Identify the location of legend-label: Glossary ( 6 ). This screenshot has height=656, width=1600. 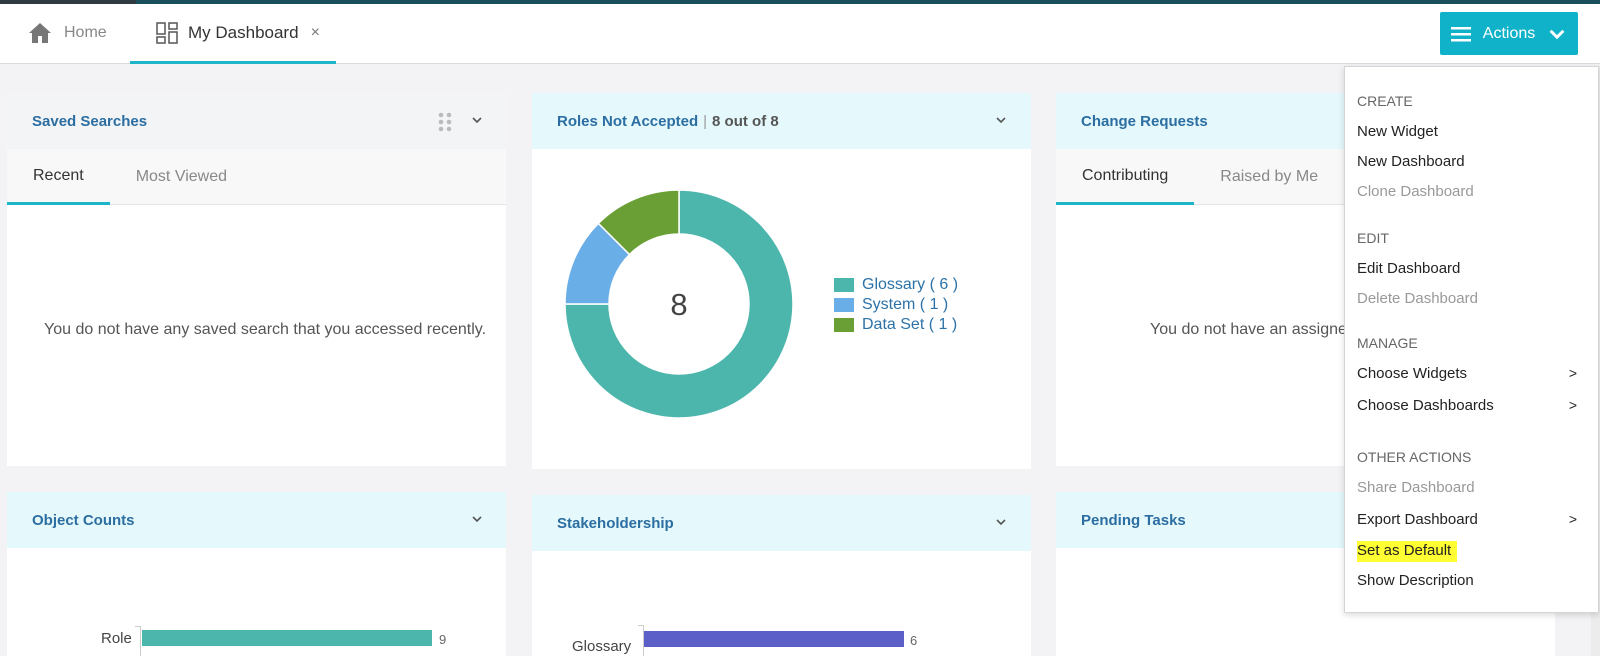
(910, 284).